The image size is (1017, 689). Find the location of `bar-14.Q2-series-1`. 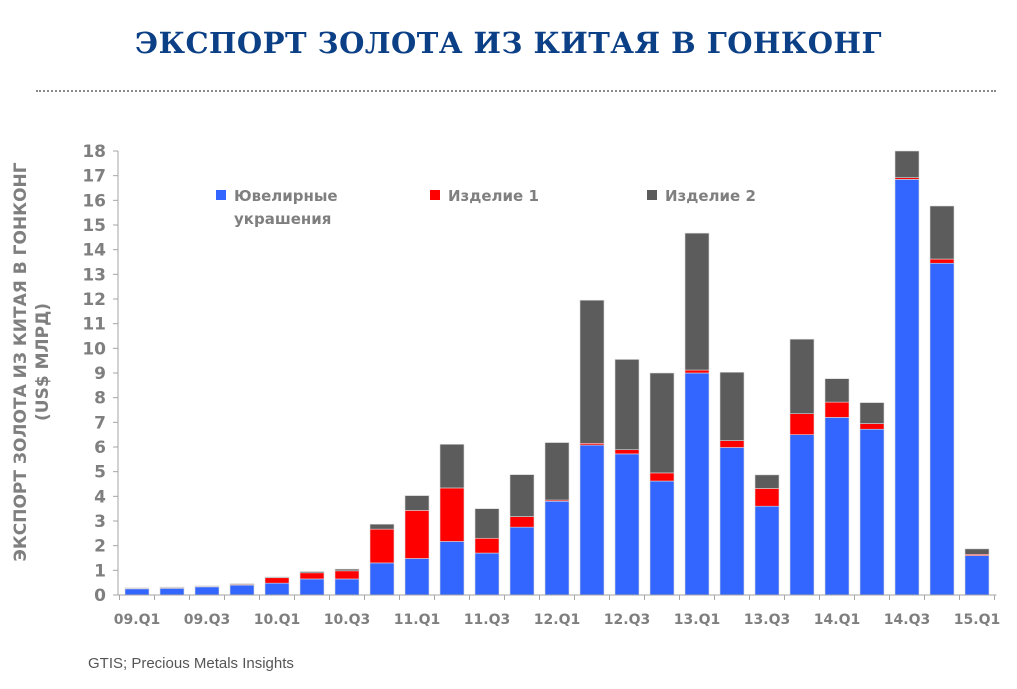

bar-14.Q2-series-1 is located at coordinates (872, 512).